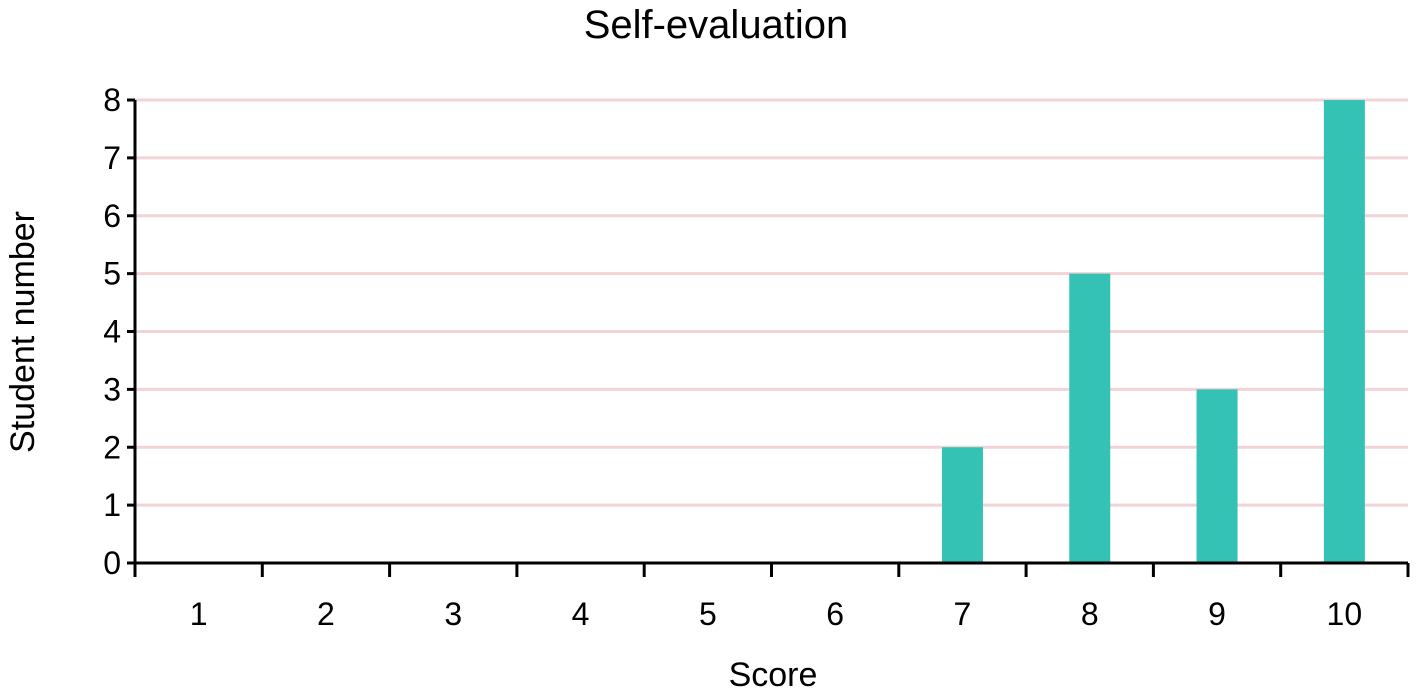 The width and height of the screenshot is (1418, 694). I want to click on y-tick-label: 3, so click(112, 389).